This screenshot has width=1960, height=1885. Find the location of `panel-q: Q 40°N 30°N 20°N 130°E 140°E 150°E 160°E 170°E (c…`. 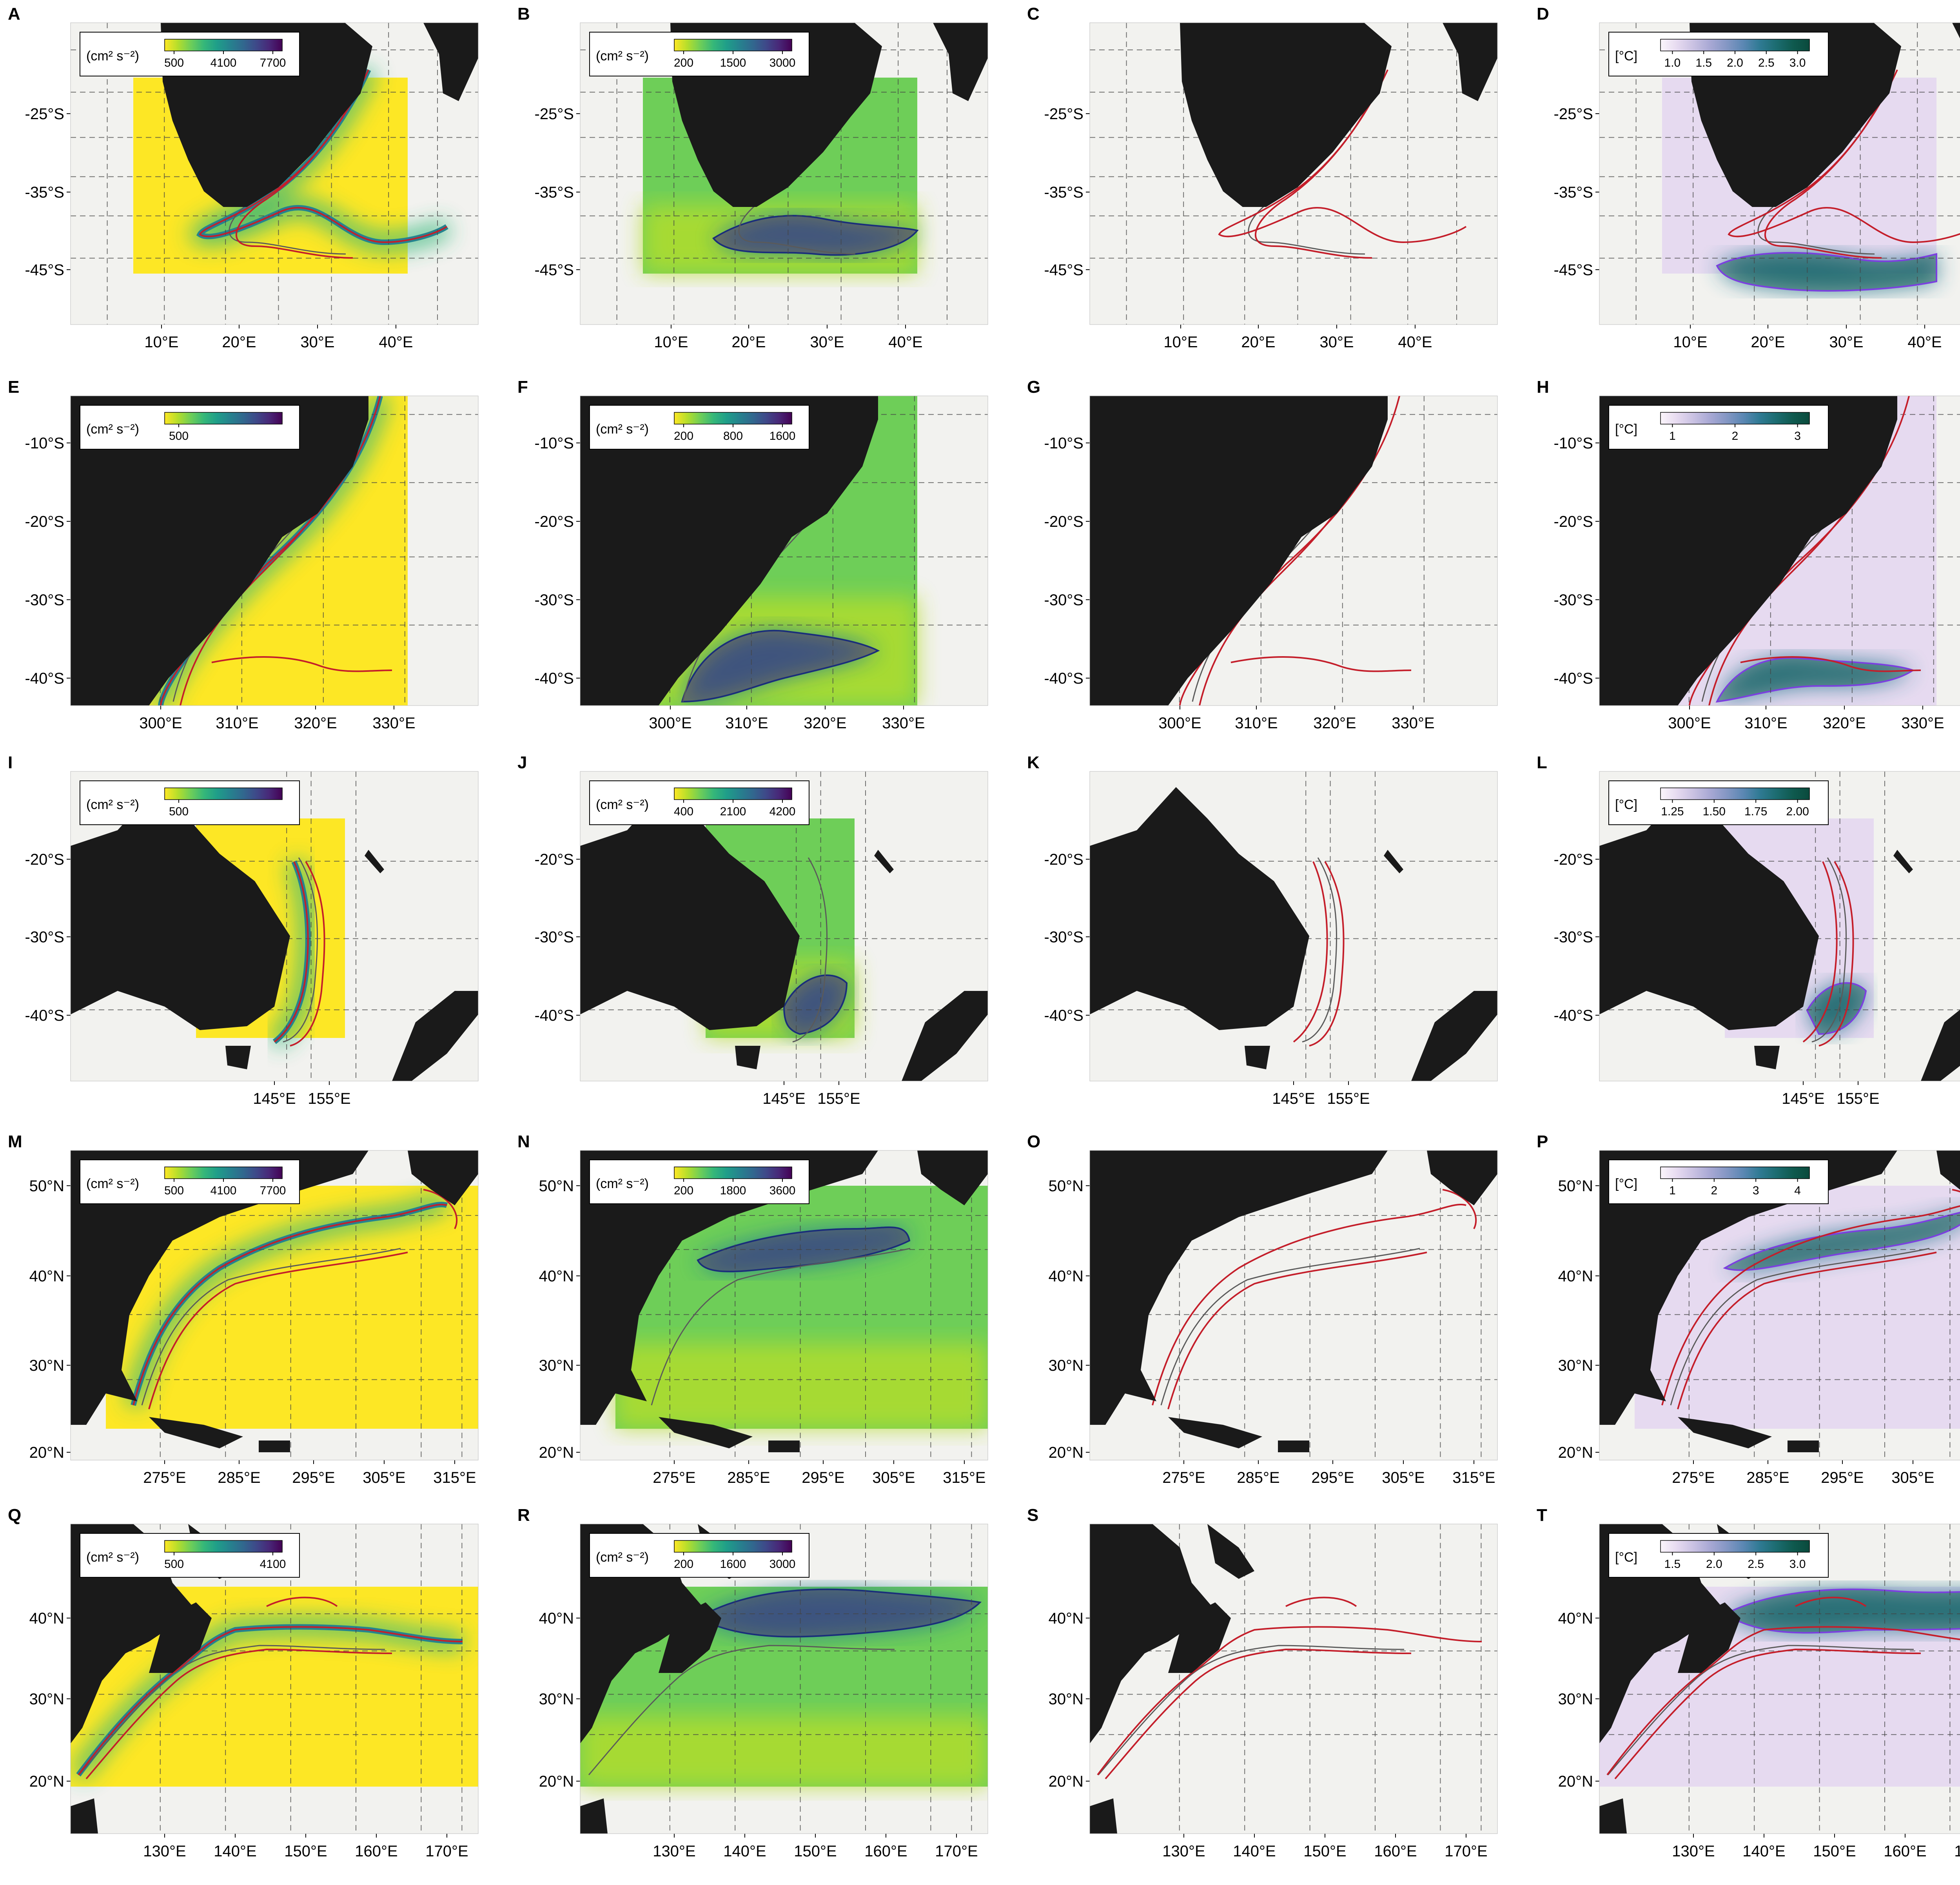

panel-q: Q 40°N 30°N 20°N 130°E 140°E 150°E 160°E 170°E (c… is located at coordinates (243, 1683).